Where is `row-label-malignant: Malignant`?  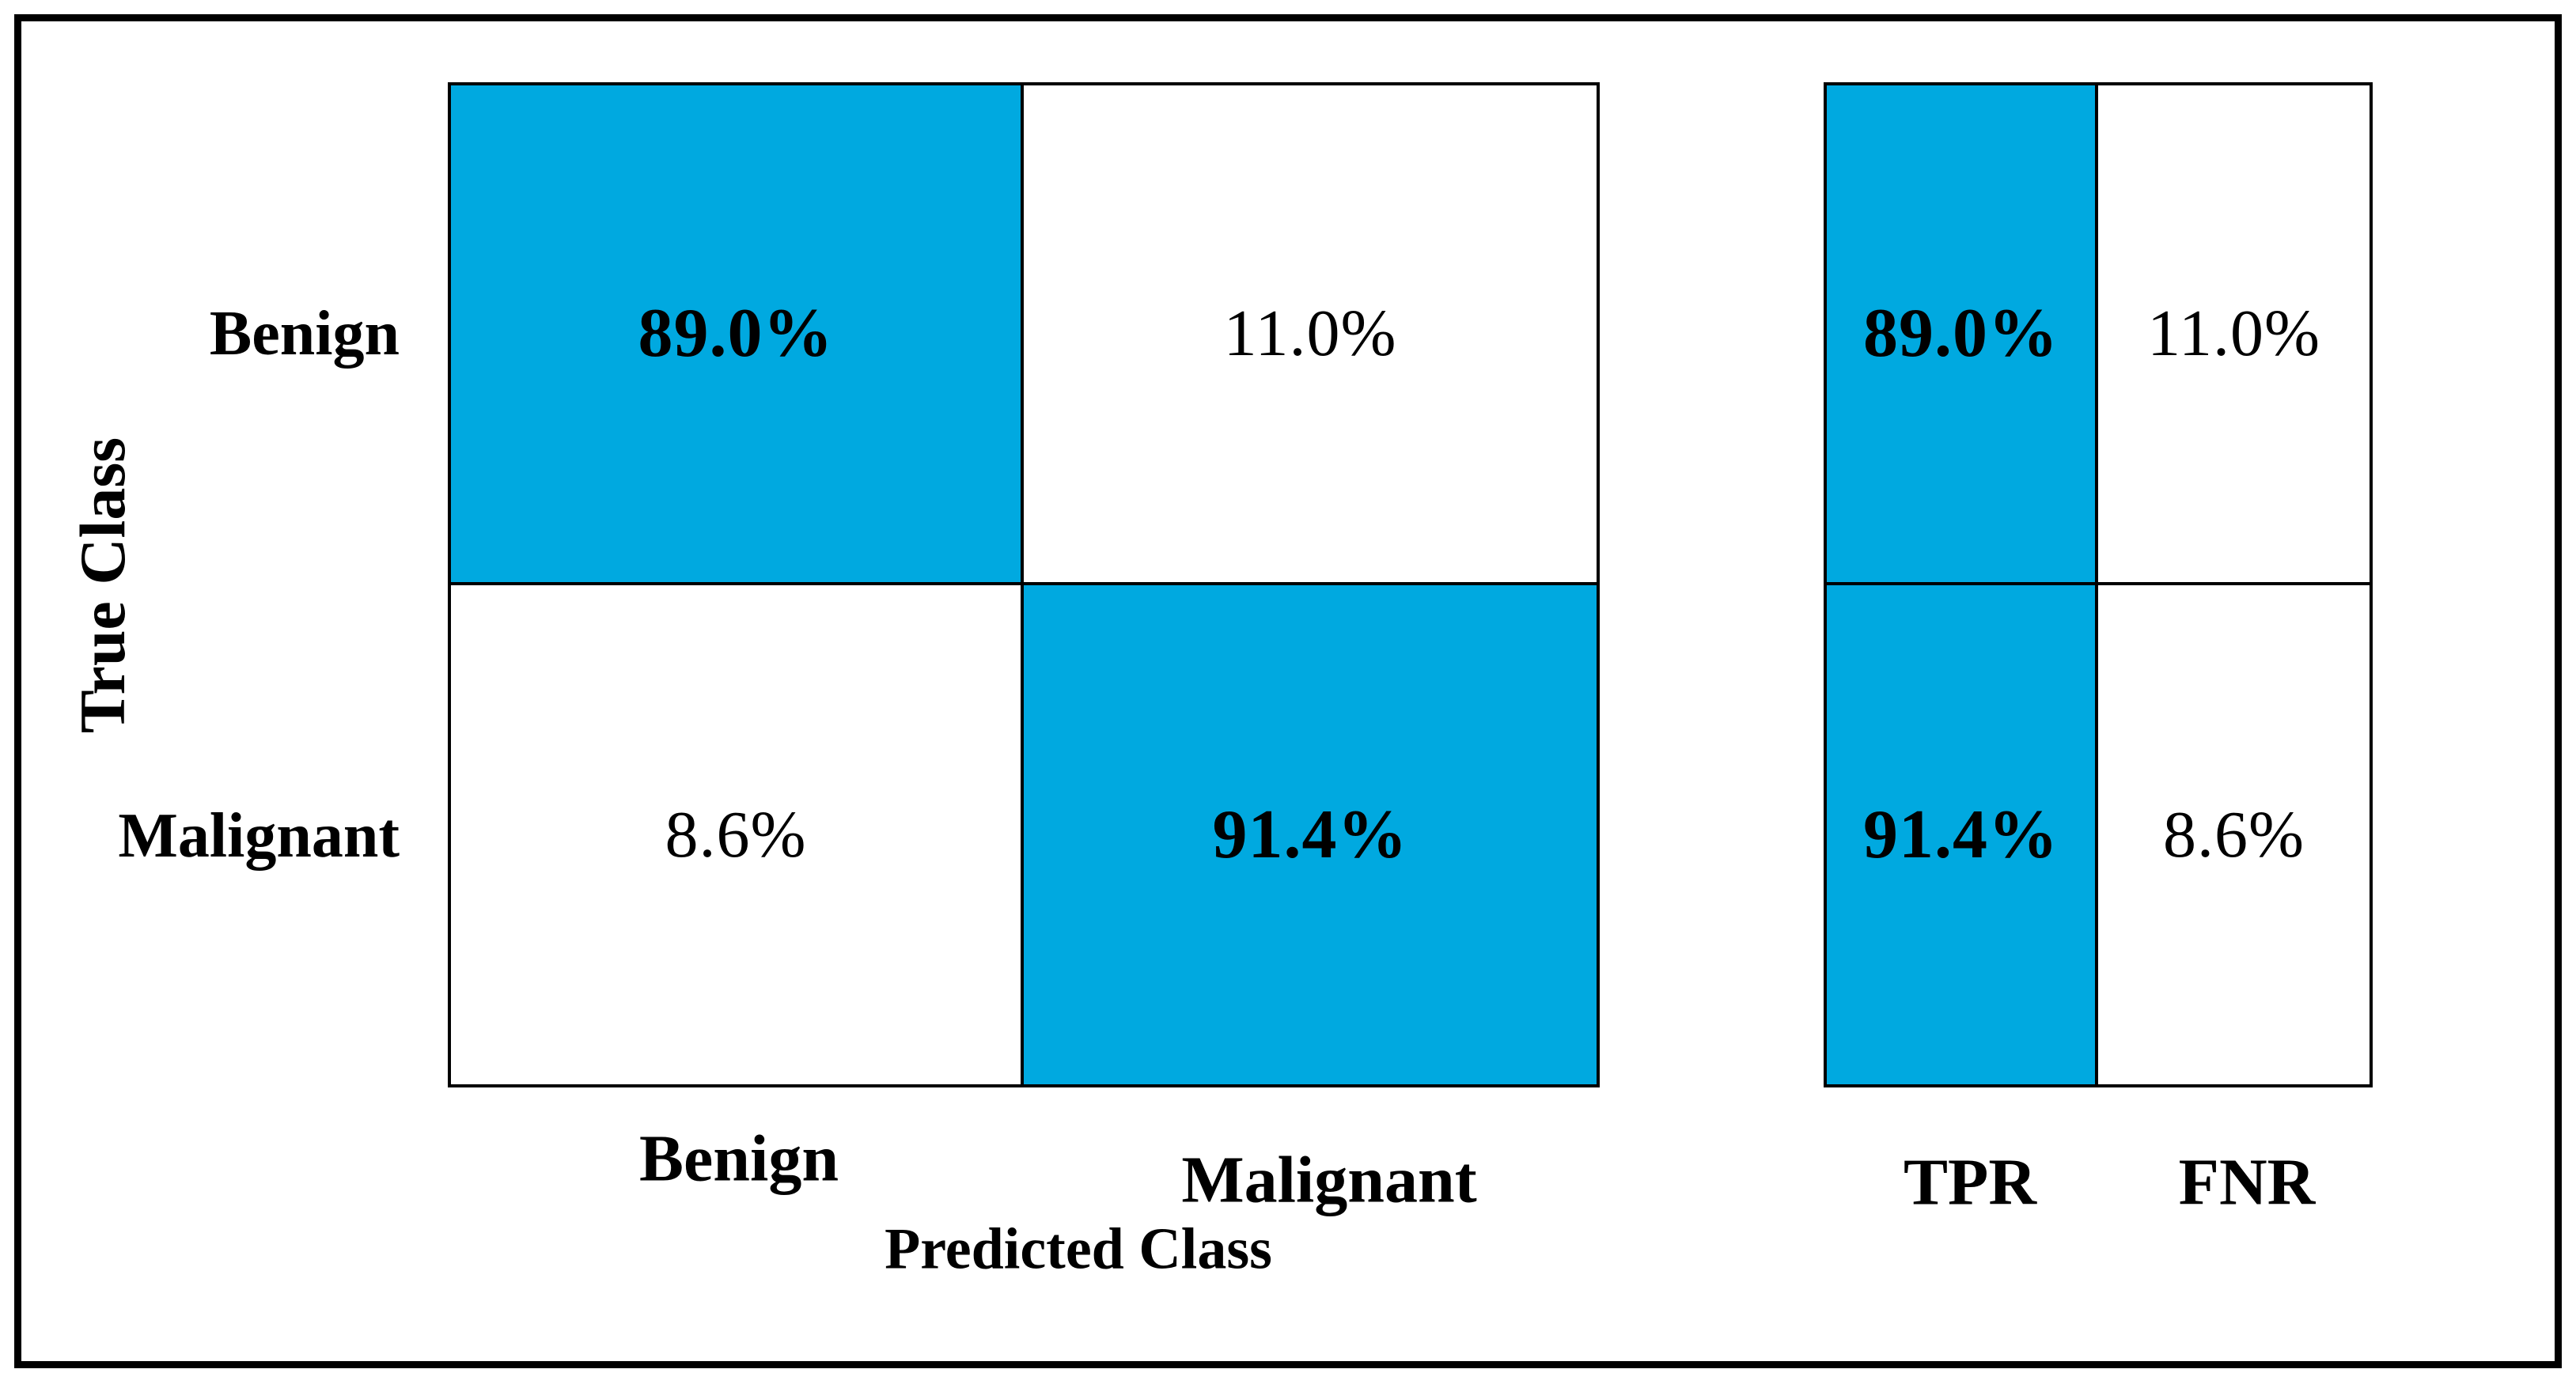
row-label-malignant: Malignant is located at coordinates (259, 836).